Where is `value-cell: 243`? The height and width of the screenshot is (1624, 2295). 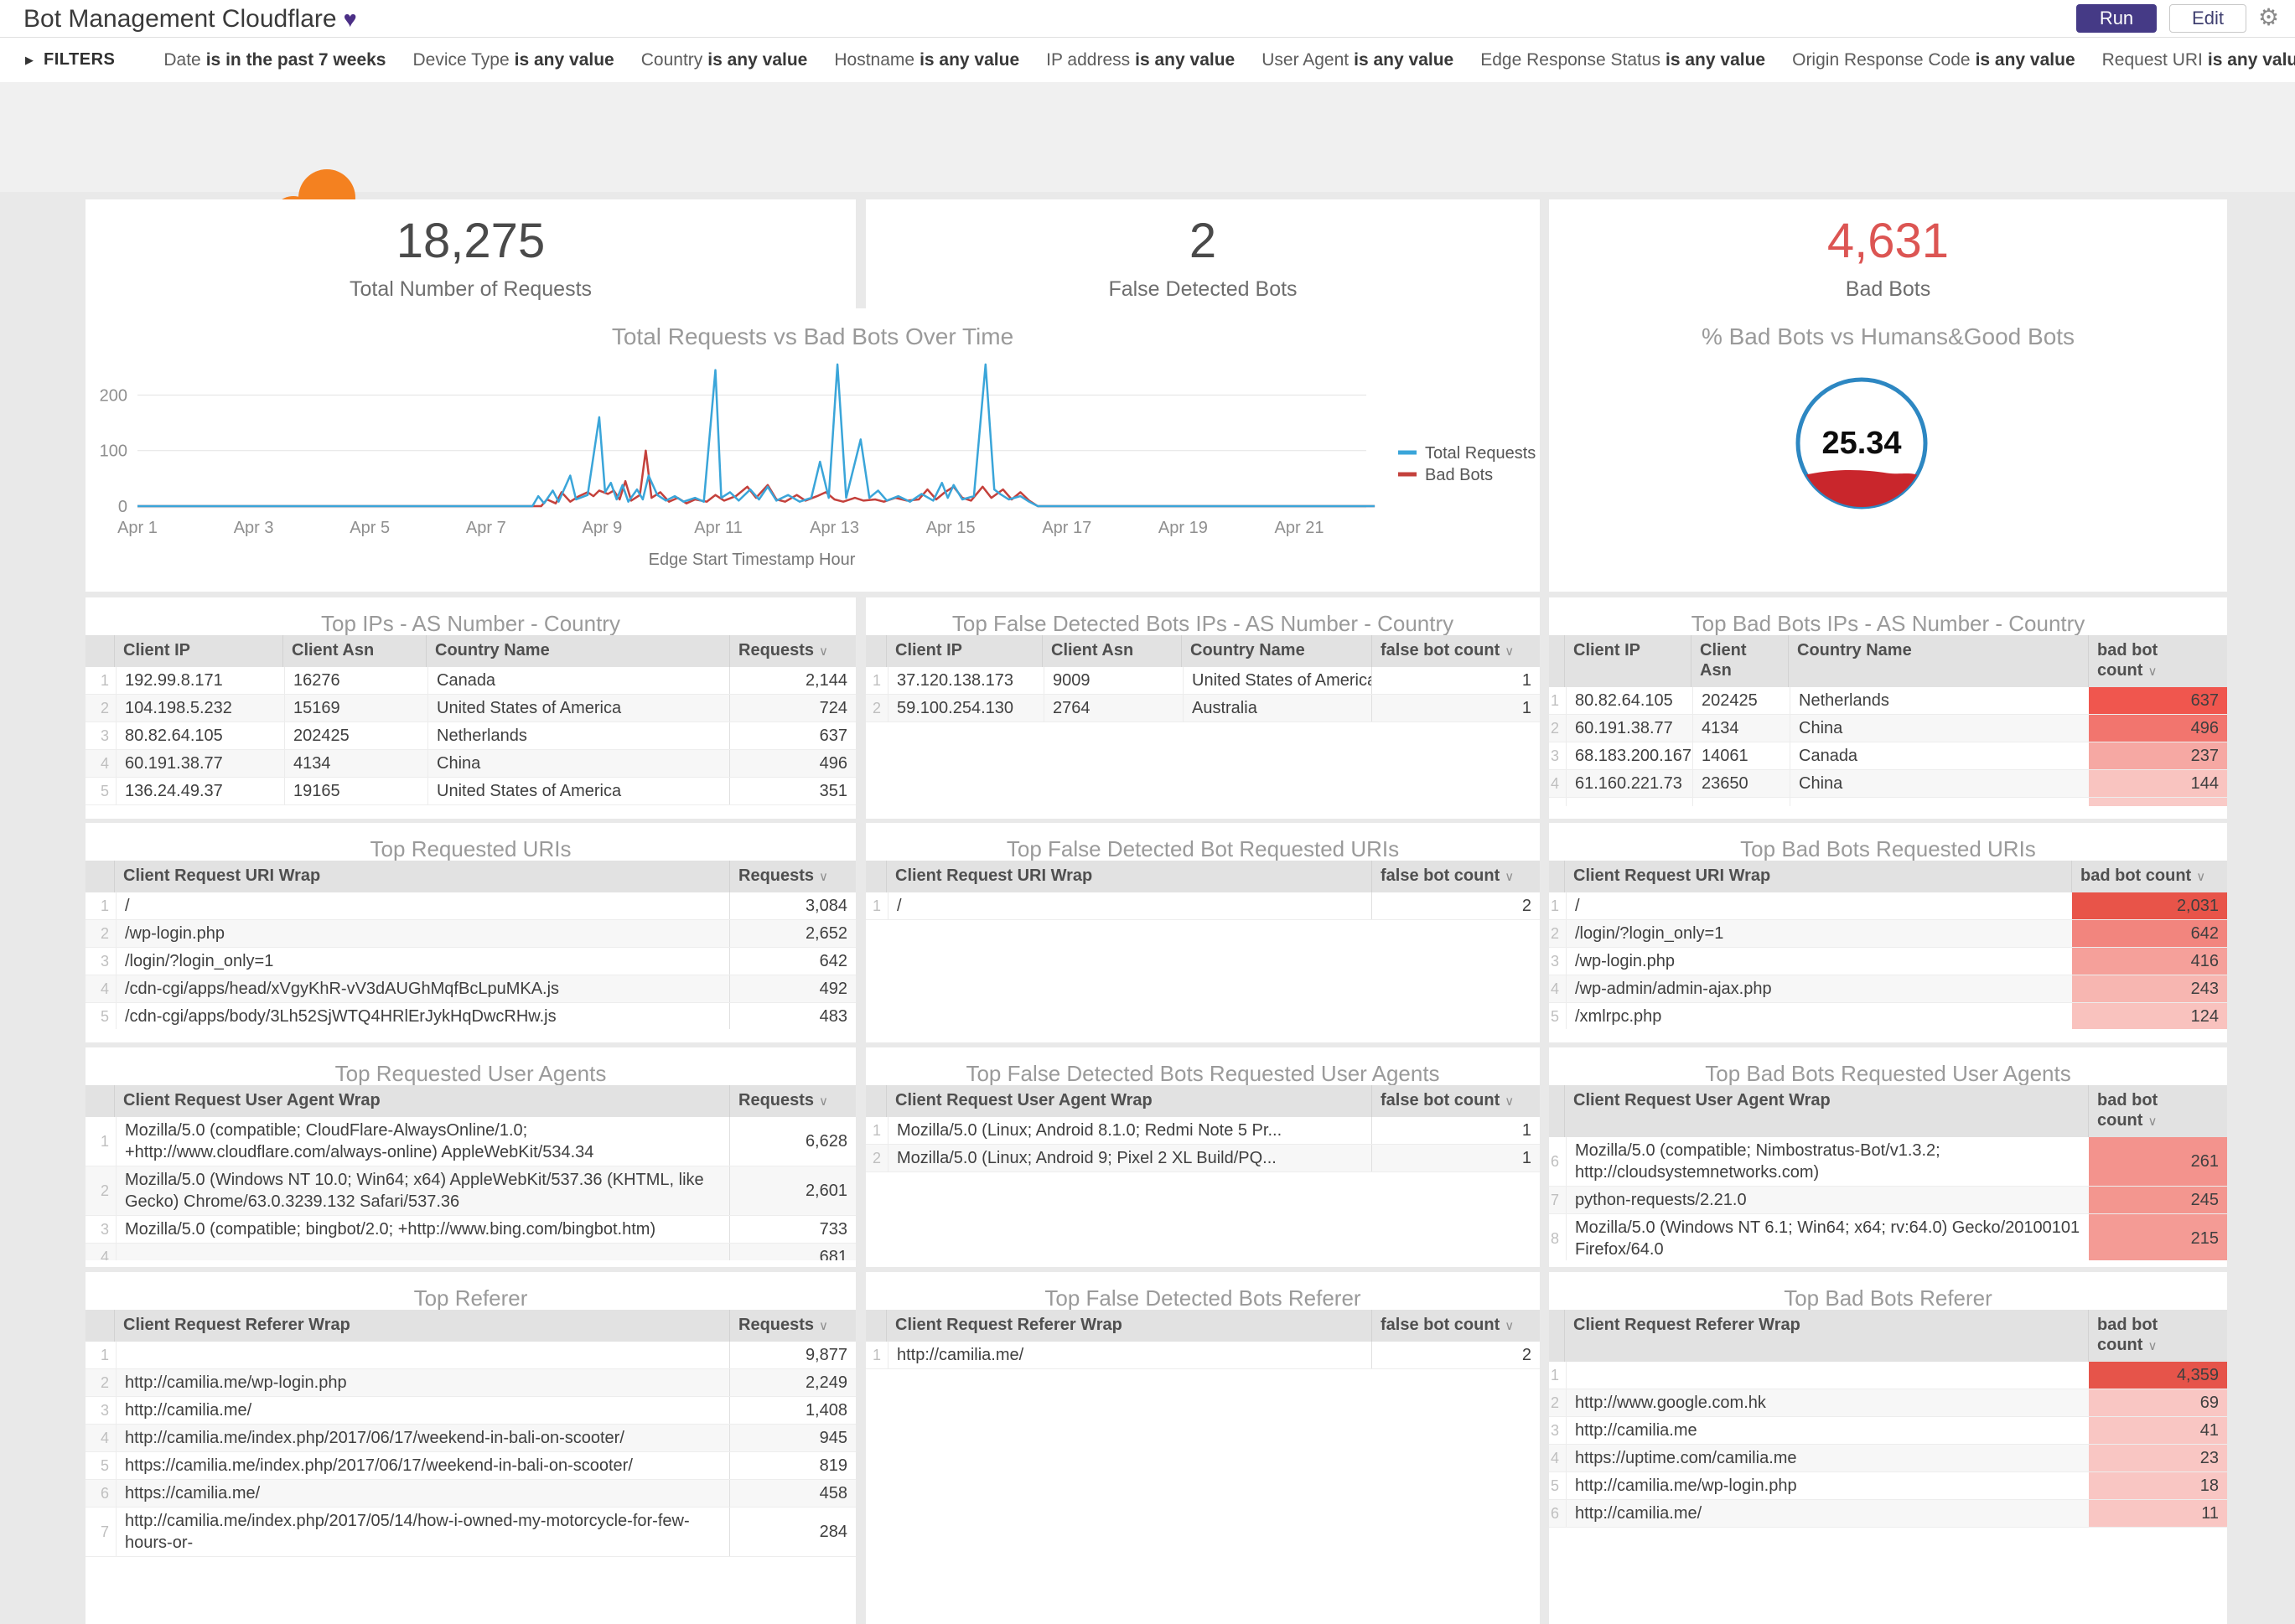 value-cell: 243 is located at coordinates (2149, 988).